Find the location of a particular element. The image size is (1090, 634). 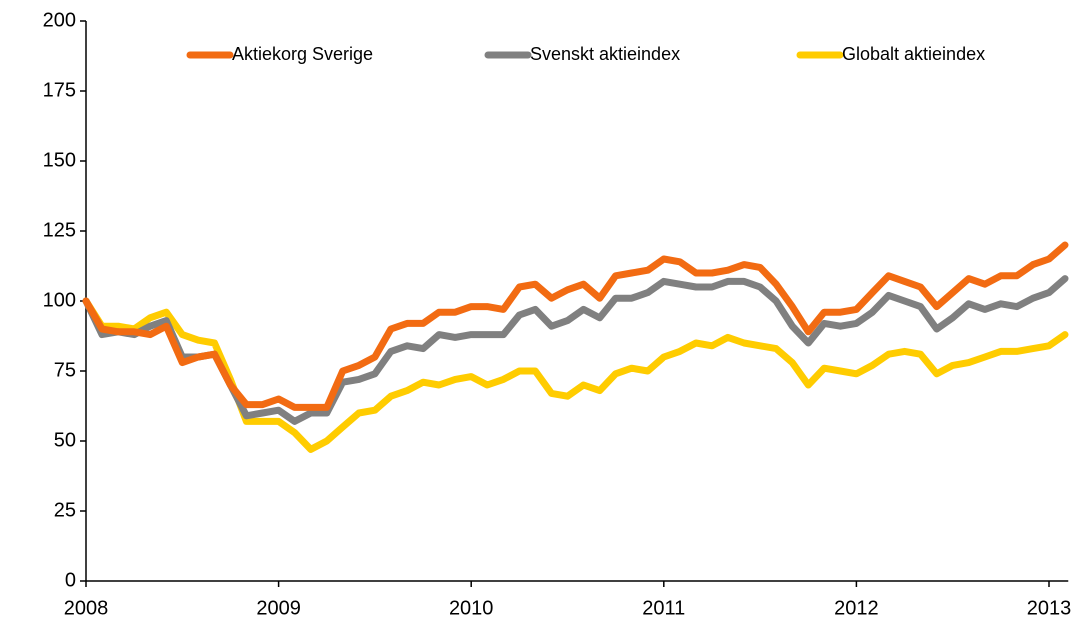

y-tick-label: 75 is located at coordinates (65, 370).